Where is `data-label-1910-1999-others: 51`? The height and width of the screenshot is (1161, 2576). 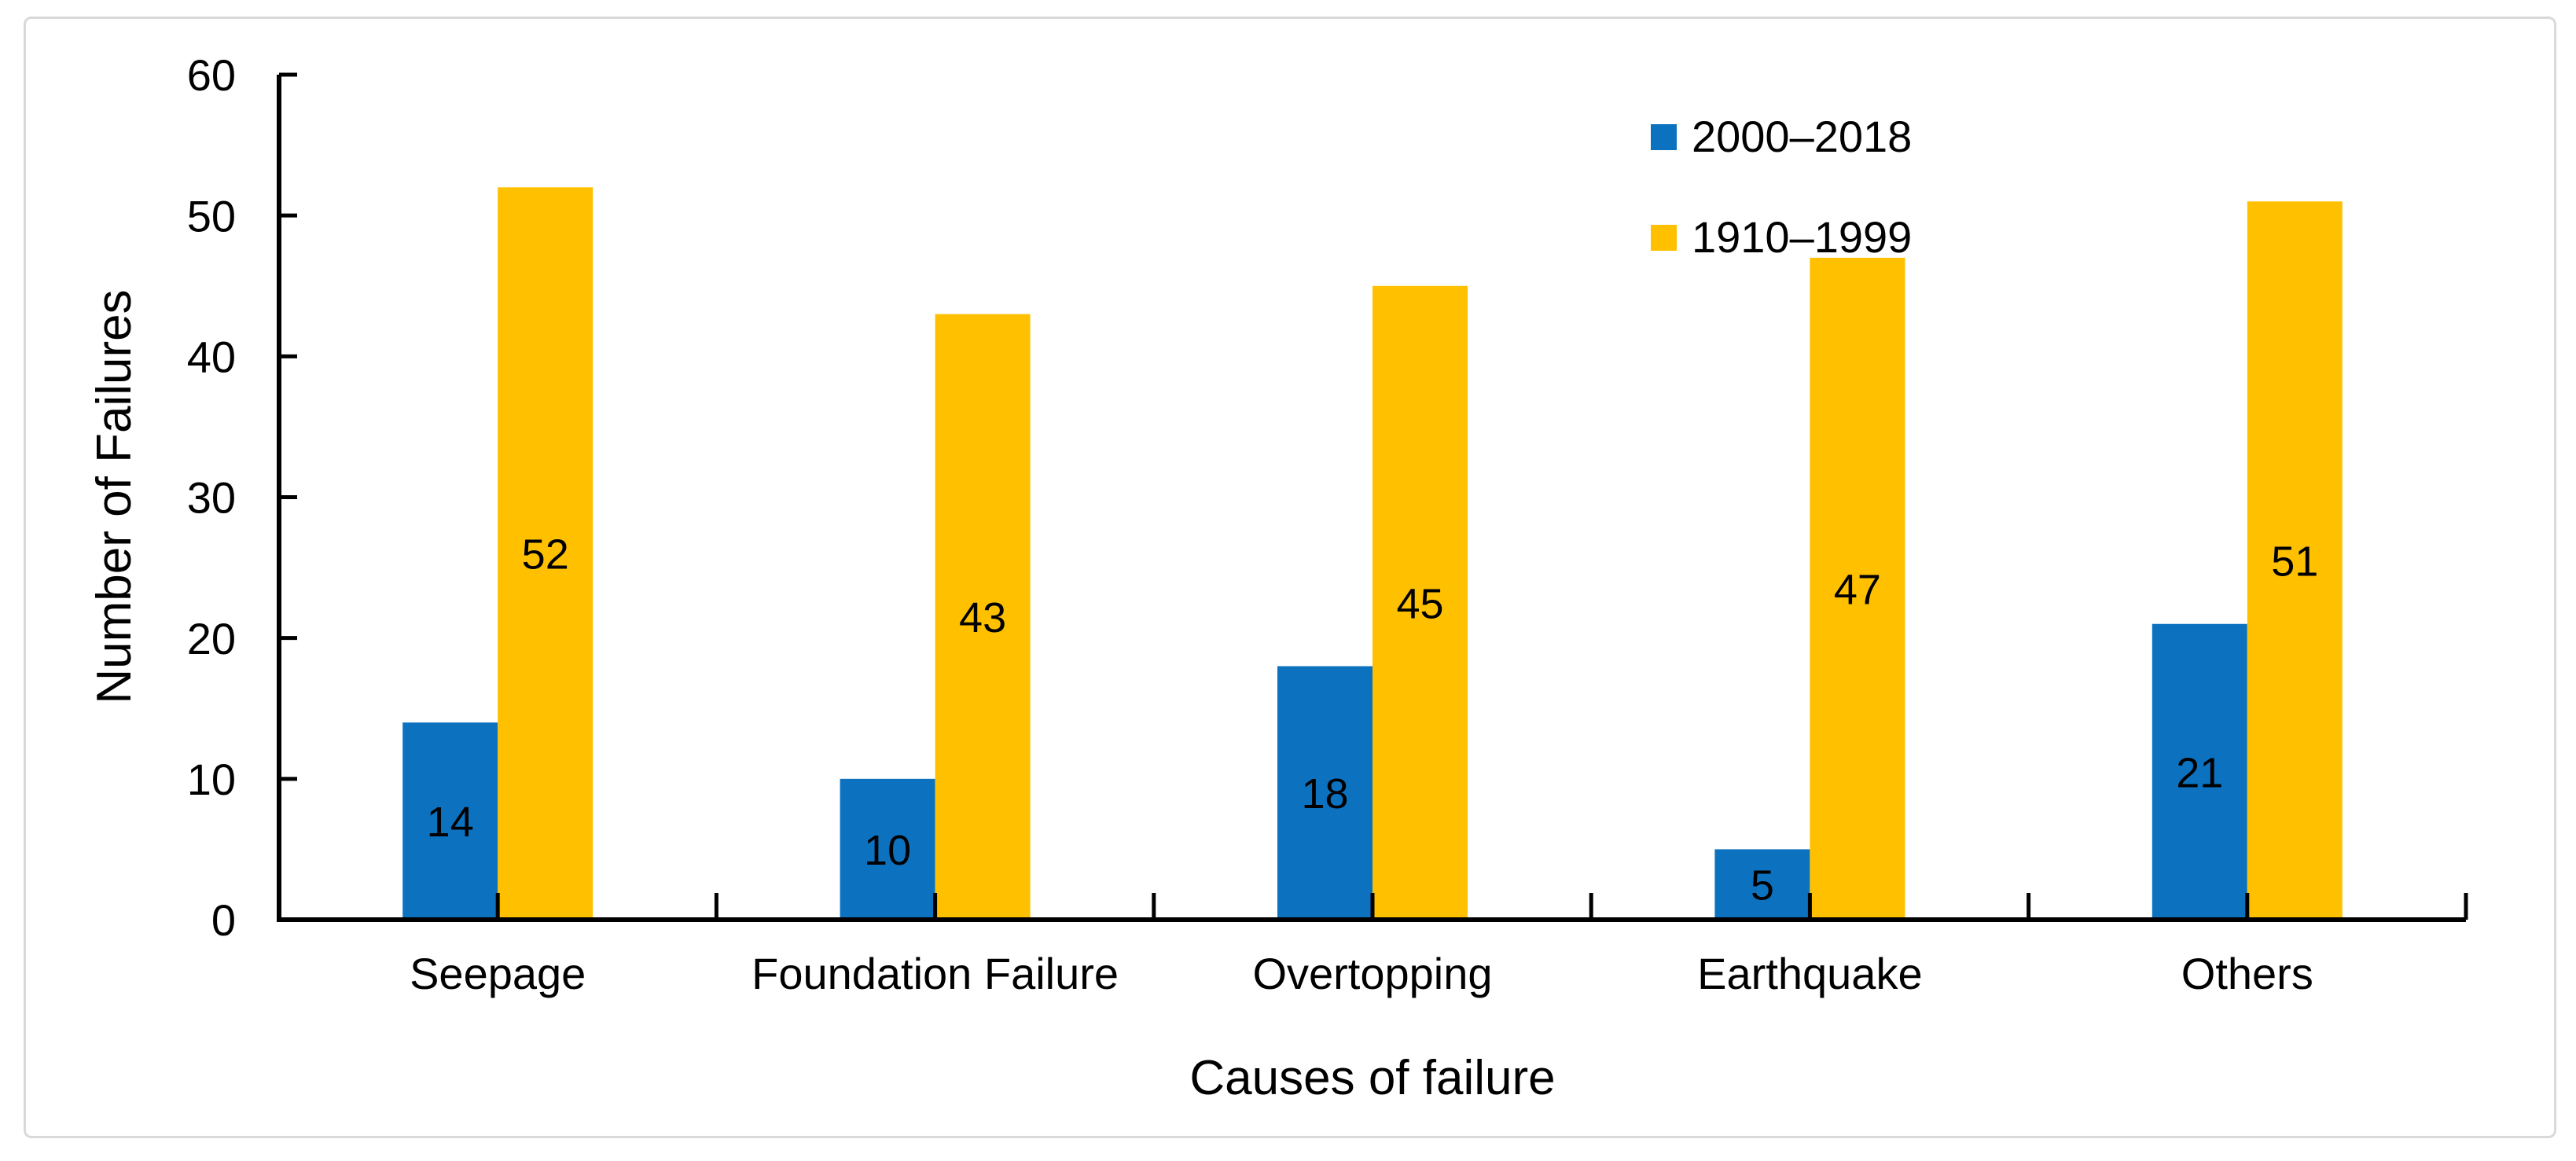
data-label-1910-1999-others: 51 is located at coordinates (2294, 562).